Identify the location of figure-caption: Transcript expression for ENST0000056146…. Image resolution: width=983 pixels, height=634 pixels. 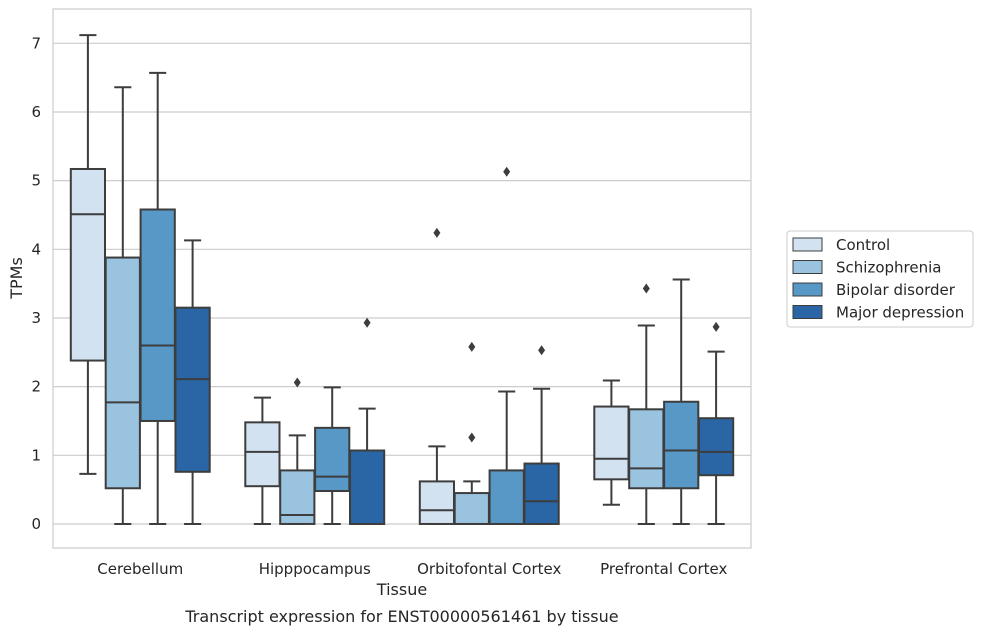
(401, 616).